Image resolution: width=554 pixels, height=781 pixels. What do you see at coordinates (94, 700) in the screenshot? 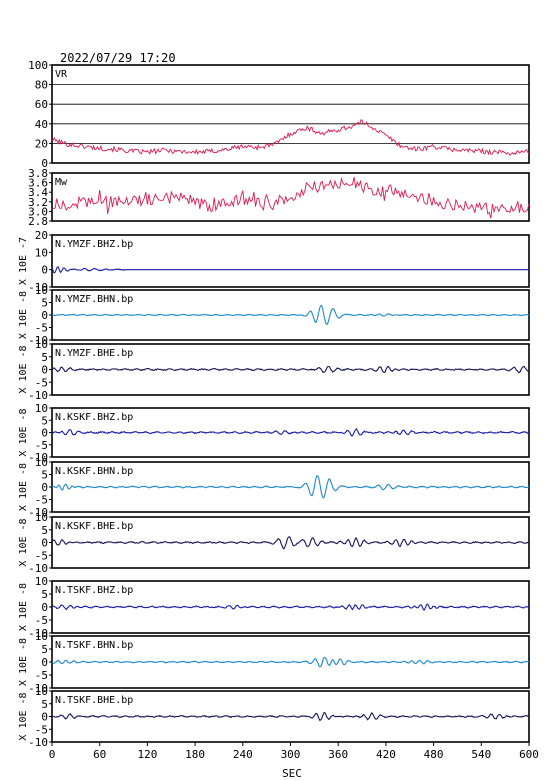
I see `panel-label: N.TSKF.BHE.bp` at bounding box center [94, 700].